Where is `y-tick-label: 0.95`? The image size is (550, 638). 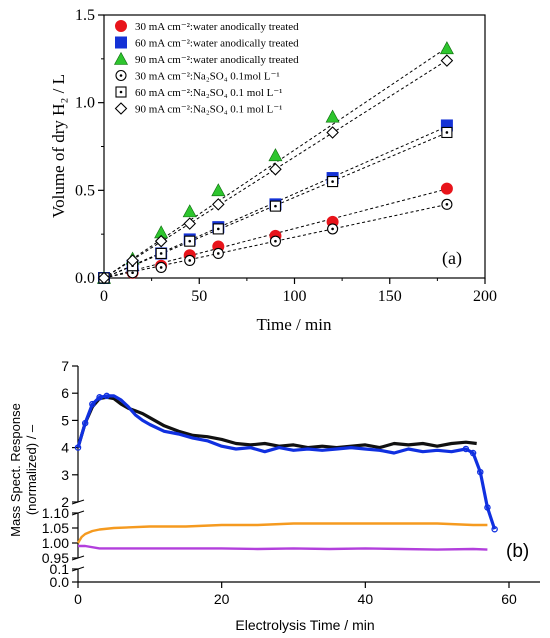
y-tick-label: 0.95 is located at coordinates (55, 558).